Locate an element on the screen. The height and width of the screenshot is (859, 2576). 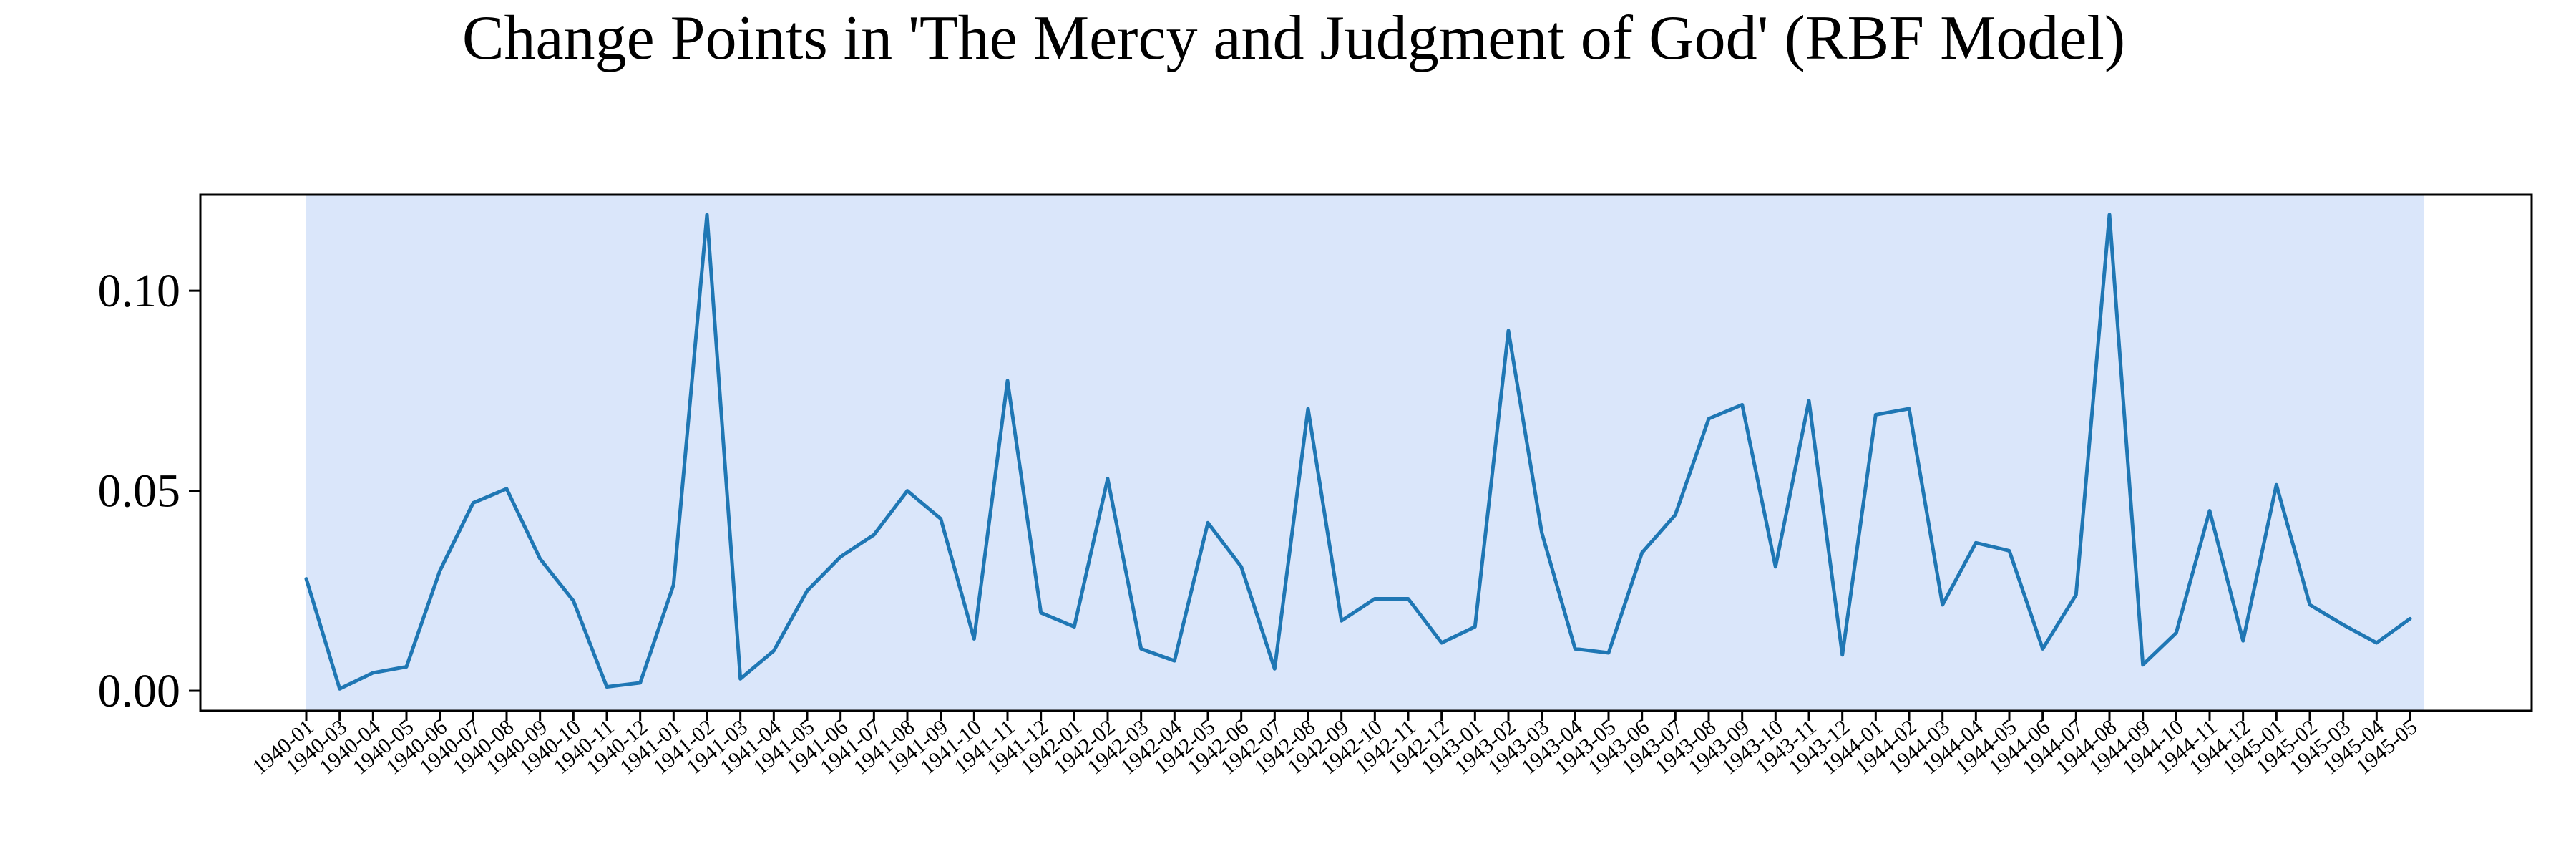
y-tick-label: 0.00 is located at coordinates (139, 691).